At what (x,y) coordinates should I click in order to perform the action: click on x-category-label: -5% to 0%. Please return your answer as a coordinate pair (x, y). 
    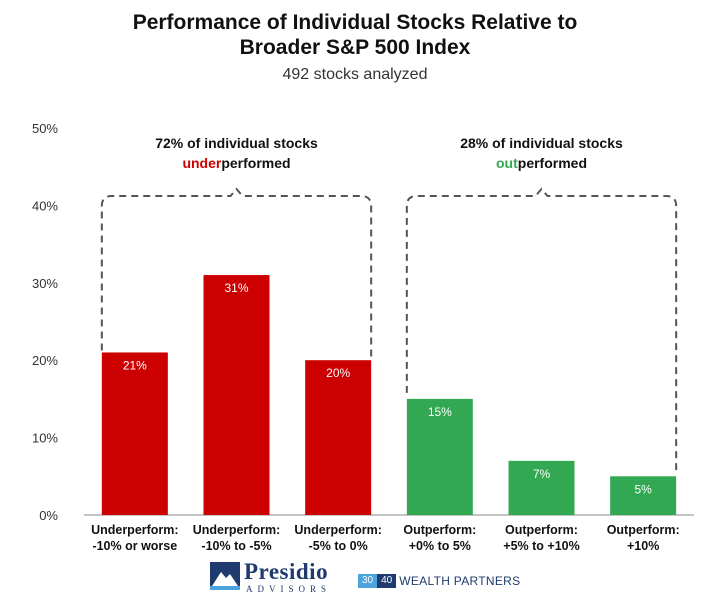
    Looking at the image, I should click on (338, 546).